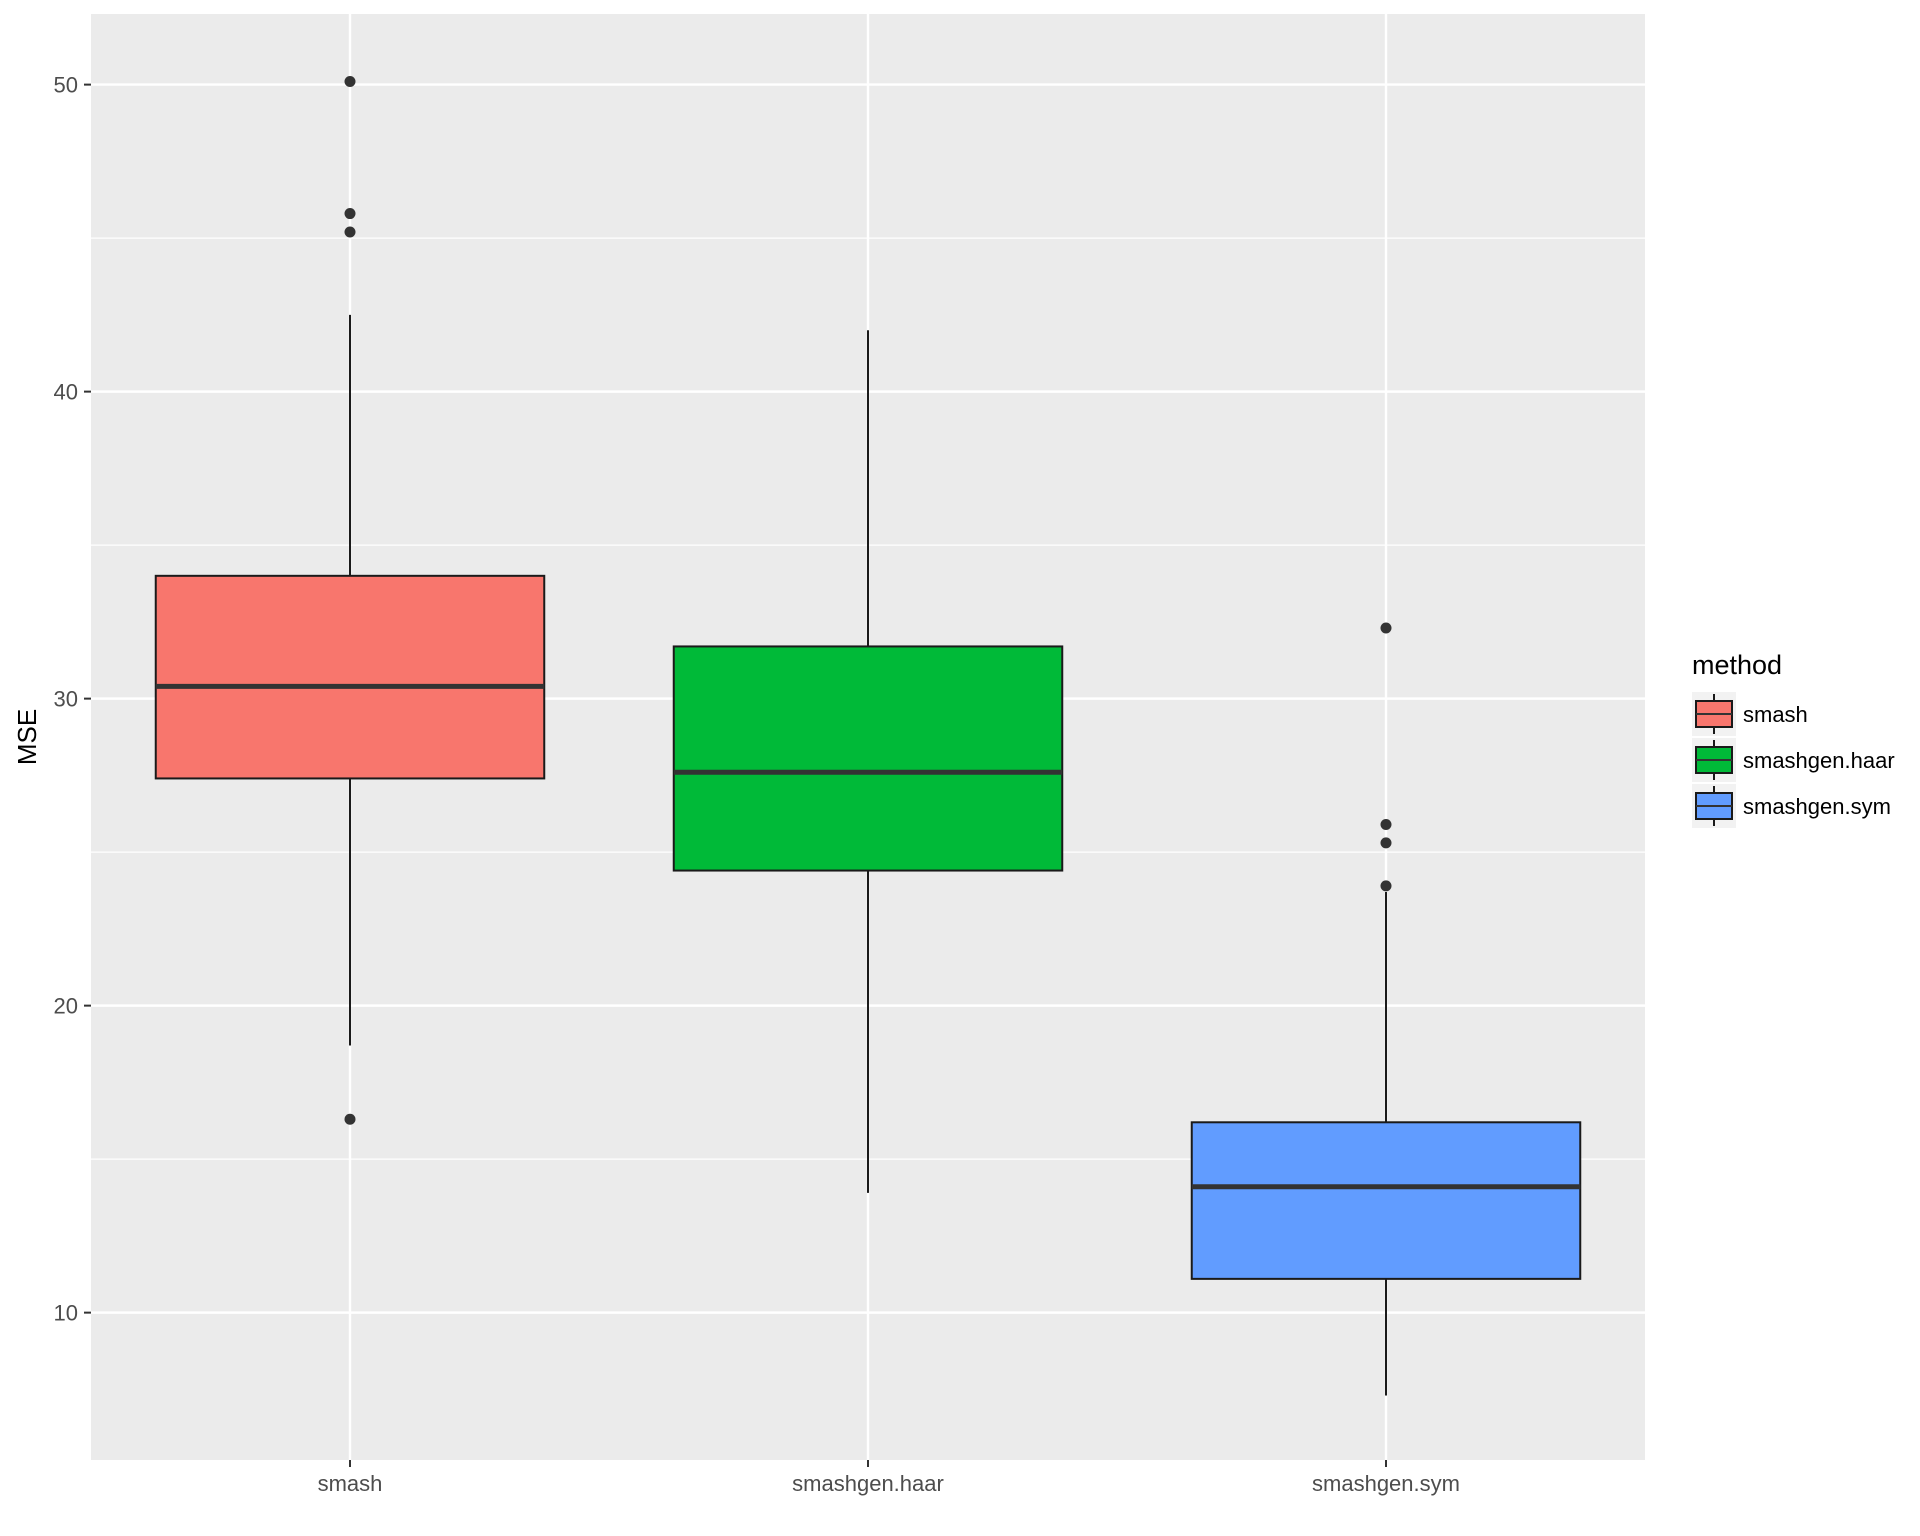  Describe the element at coordinates (66, 1313) in the screenshot. I see `y-tick-label: 10` at that location.